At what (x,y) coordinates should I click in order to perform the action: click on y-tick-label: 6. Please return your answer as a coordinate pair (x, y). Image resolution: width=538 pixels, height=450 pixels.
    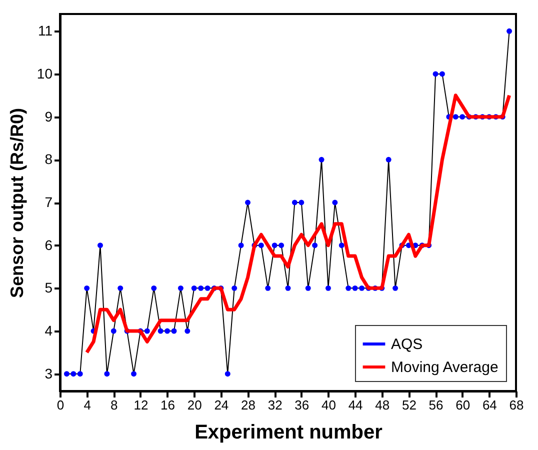
    Looking at the image, I should click on (48, 244).